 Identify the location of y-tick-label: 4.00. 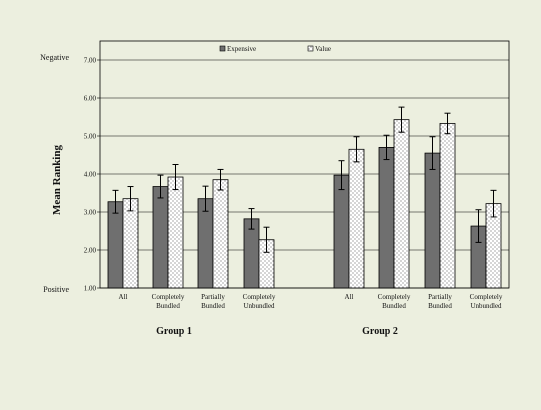
(90, 175).